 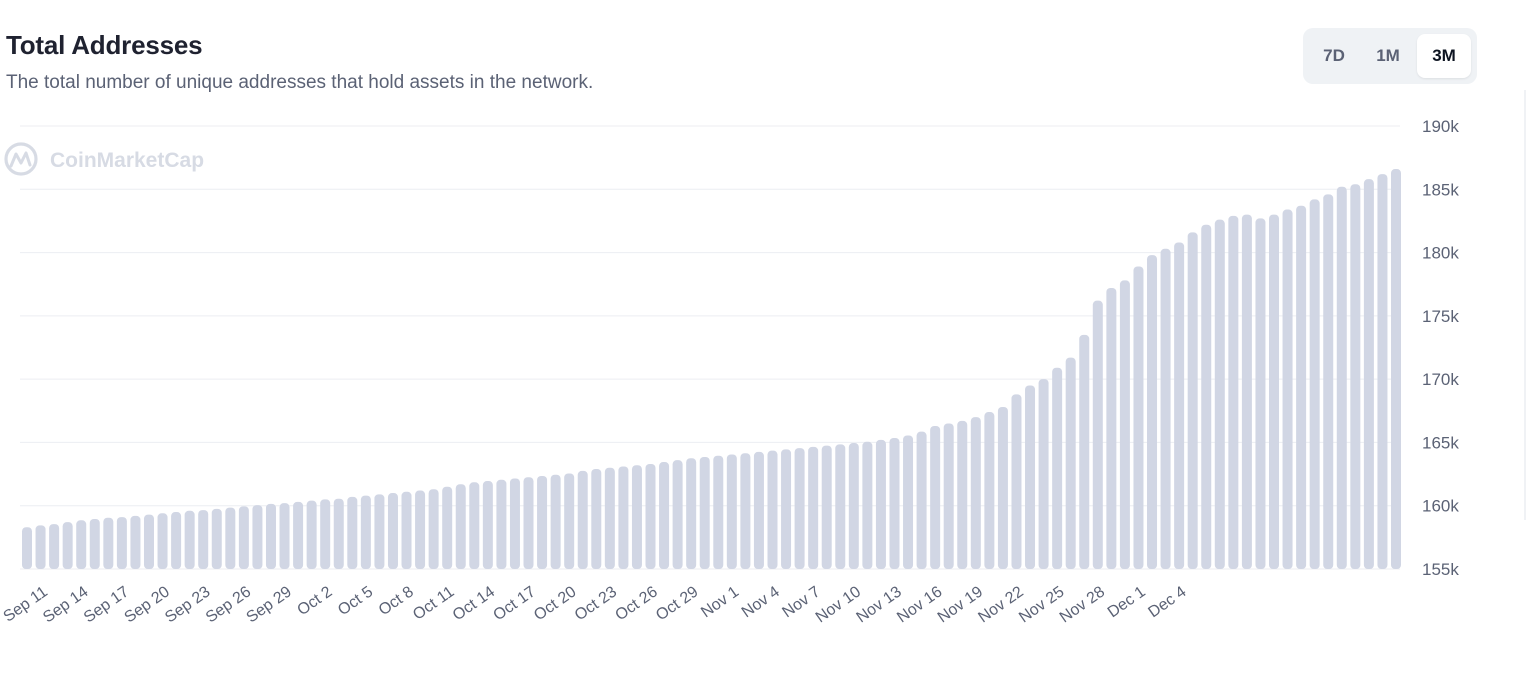 I want to click on range-3m-button: 3M, so click(x=1444, y=56).